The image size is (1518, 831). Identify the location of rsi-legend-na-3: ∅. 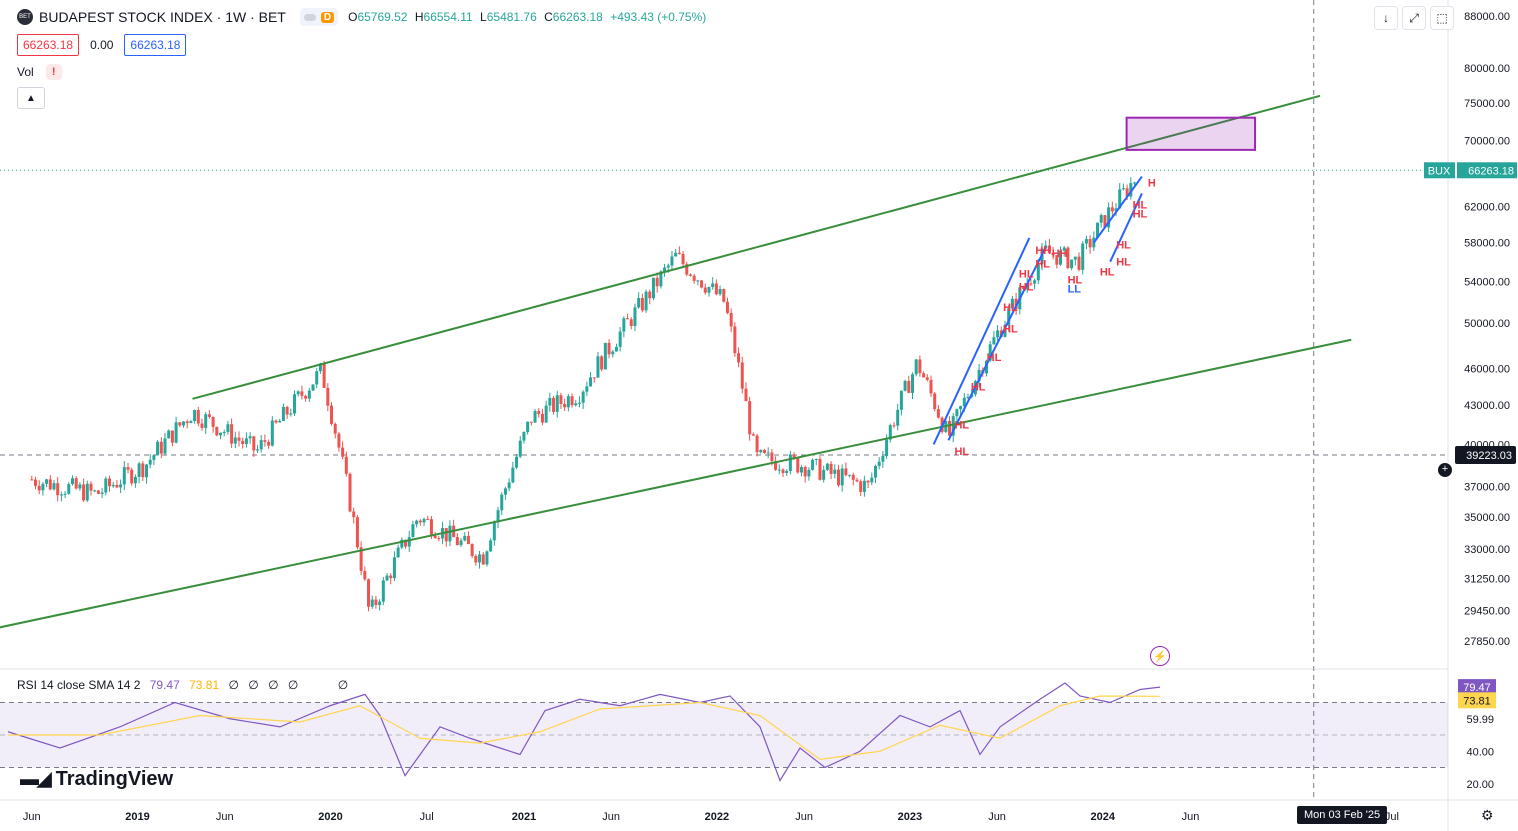
(273, 685).